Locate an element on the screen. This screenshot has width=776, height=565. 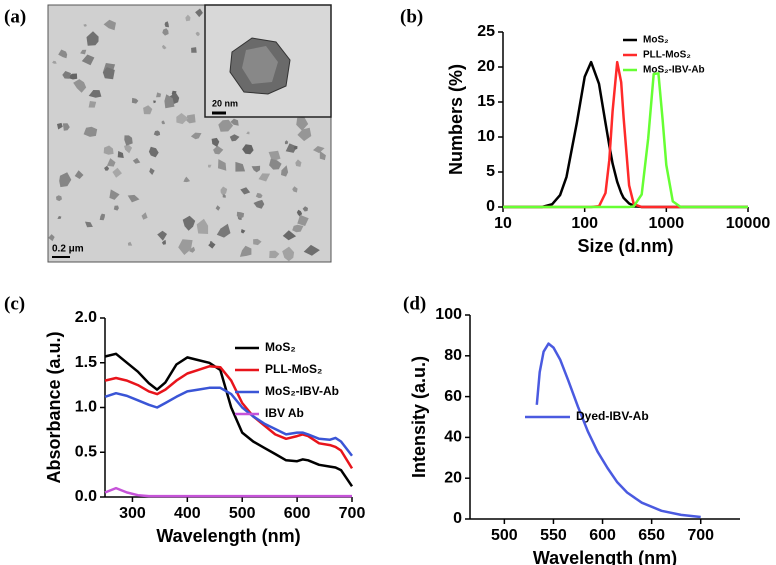
x-tick-label: 400 is located at coordinates (187, 513).